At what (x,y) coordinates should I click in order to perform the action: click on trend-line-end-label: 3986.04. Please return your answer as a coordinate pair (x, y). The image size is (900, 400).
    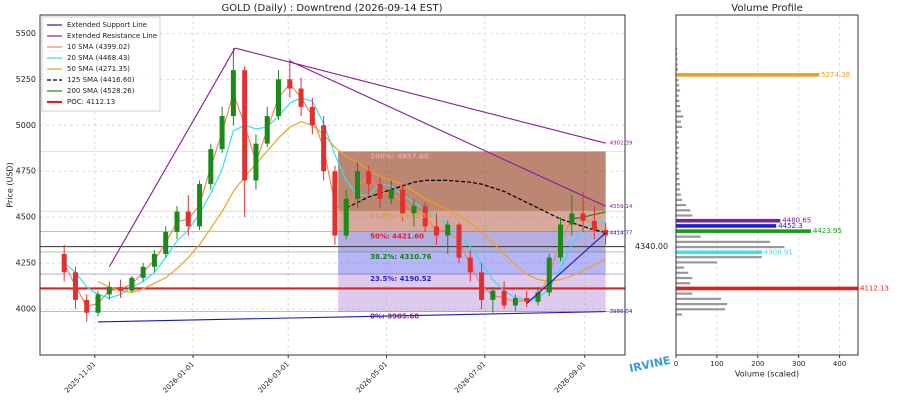
    Looking at the image, I should click on (621, 312).